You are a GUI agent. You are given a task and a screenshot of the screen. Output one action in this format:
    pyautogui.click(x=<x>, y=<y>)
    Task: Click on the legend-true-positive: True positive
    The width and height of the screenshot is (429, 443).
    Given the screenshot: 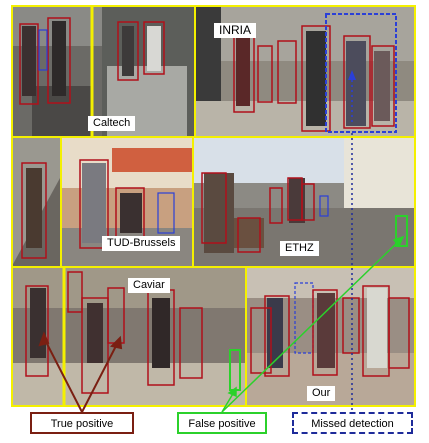 What is the action you would take?
    pyautogui.click(x=82, y=423)
    